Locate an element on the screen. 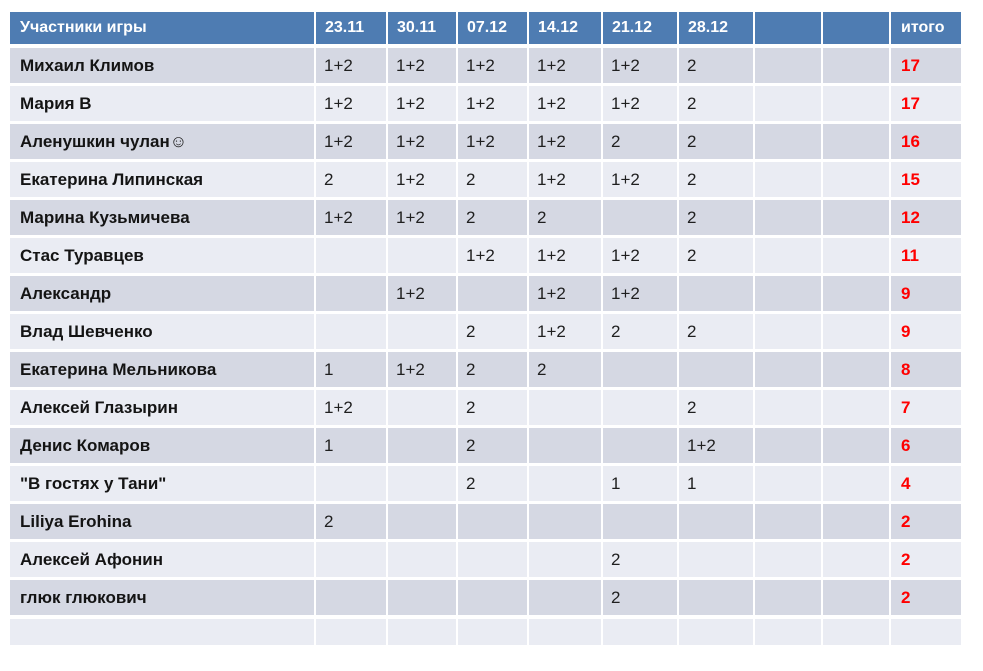 Image resolution: width=983 pixels, height=671 pixels. table-row: Денис Комаров 1 2 1+2 6 is located at coordinates (485, 447).